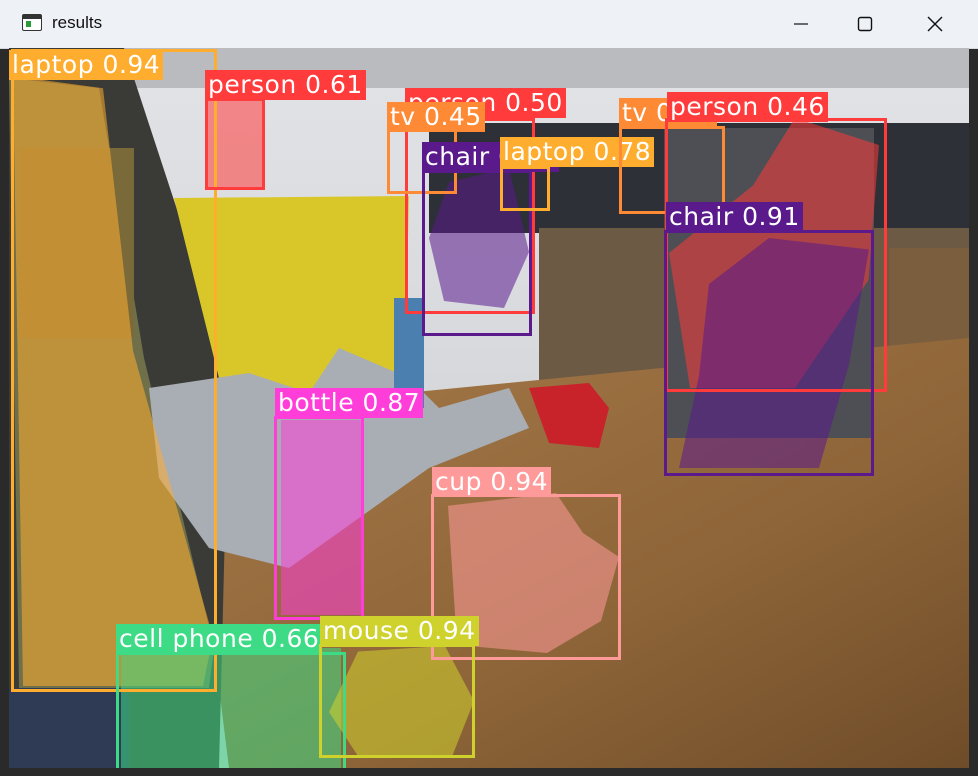 The width and height of the screenshot is (978, 776). Describe the element at coordinates (436, 117) in the screenshot. I see `label-tv: tv 0.45` at that location.